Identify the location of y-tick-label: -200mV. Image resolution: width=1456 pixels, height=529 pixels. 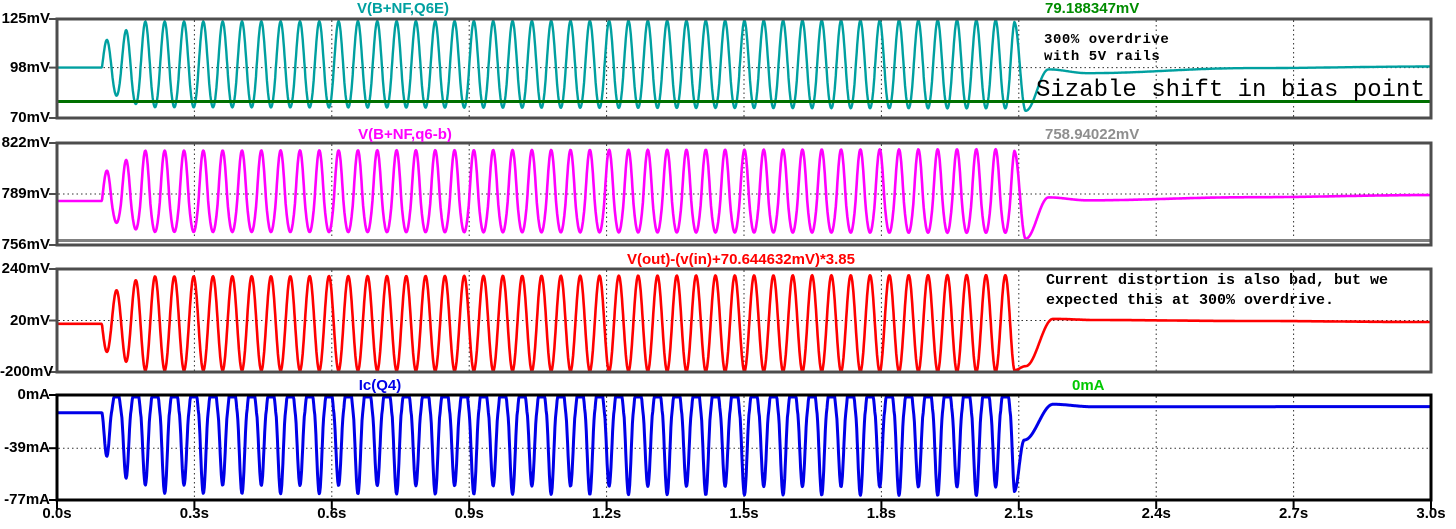
(27, 371).